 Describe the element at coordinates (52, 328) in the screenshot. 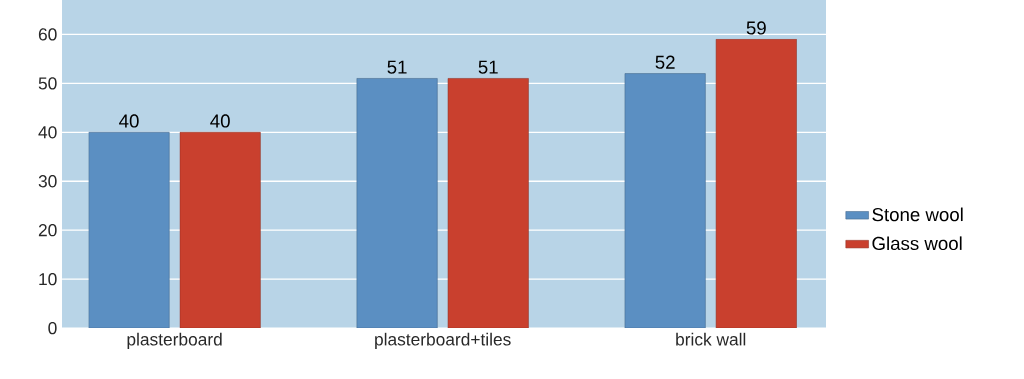

I see `y-tick-label: 0` at that location.